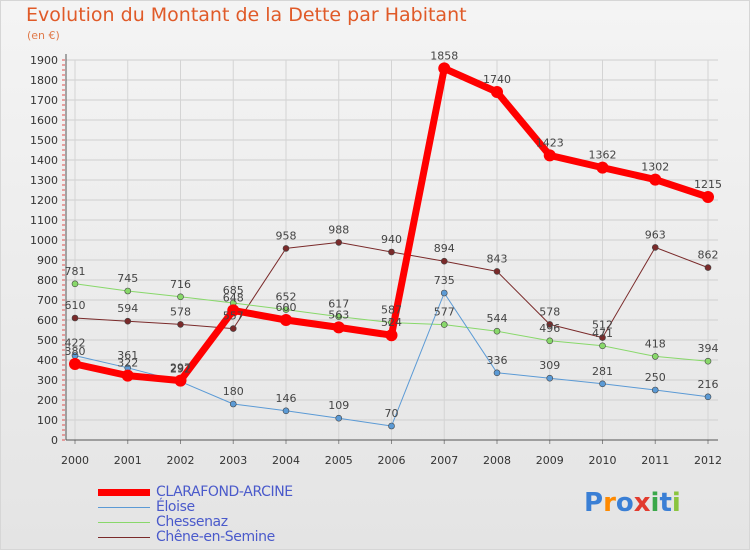 The width and height of the screenshot is (750, 550). I want to click on point-clarafond-arcine-2012, so click(708, 197).